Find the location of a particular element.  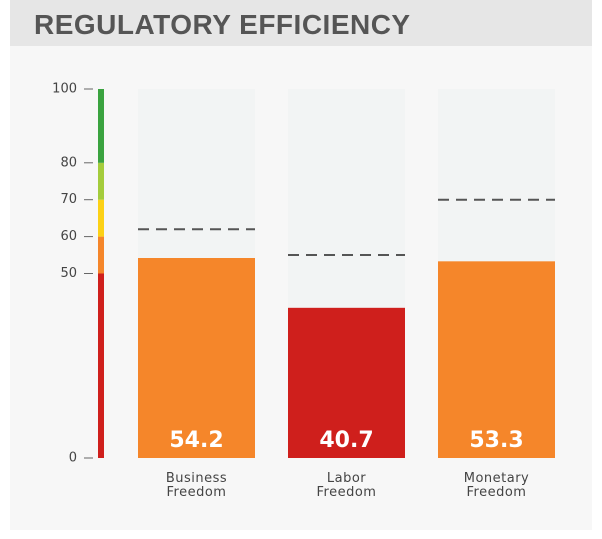

value-label: 40.7 is located at coordinates (346, 440).